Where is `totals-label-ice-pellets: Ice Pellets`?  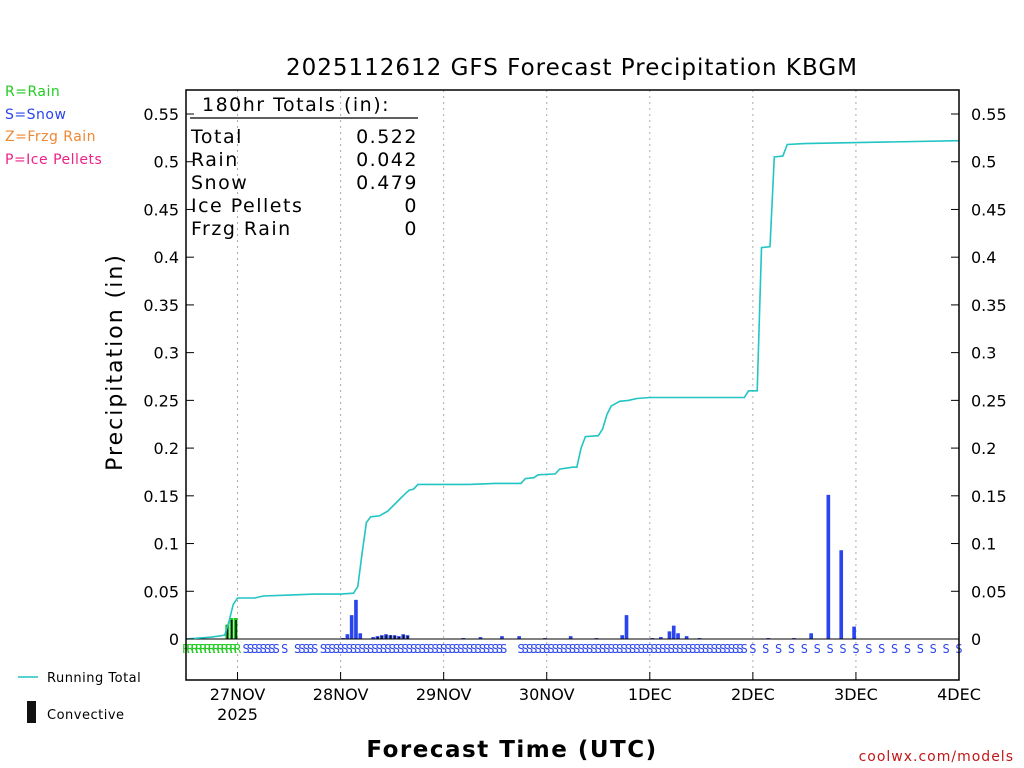
totals-label-ice-pellets: Ice Pellets is located at coordinates (247, 206).